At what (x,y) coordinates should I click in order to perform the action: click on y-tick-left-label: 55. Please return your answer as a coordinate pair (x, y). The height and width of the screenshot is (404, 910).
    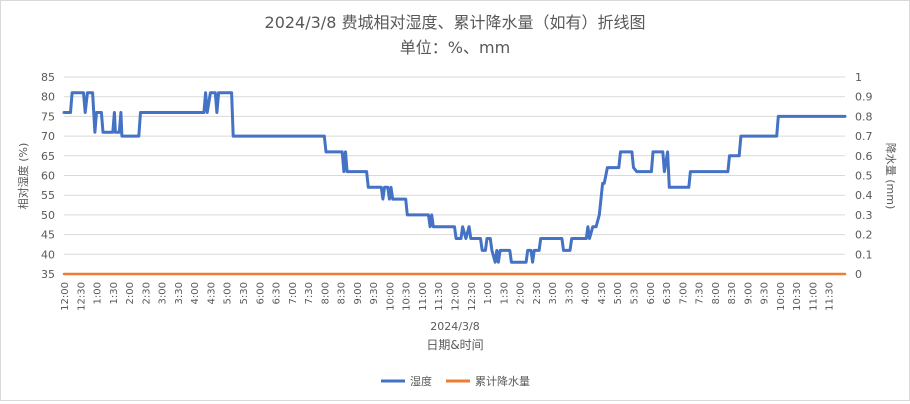
    Looking at the image, I should click on (48, 195).